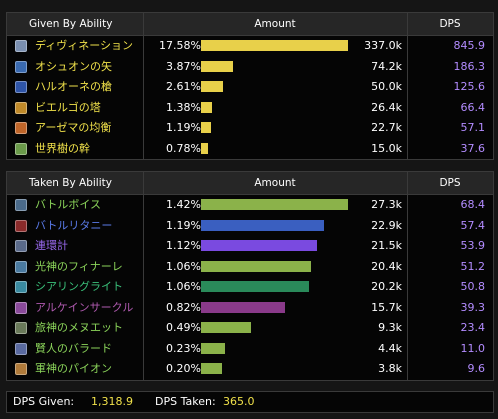 The width and height of the screenshot is (498, 419). What do you see at coordinates (250, 108) in the screenshot?
I see `table-row: ビエルゴの塔 1.38% 26.4k 66.4` at bounding box center [250, 108].